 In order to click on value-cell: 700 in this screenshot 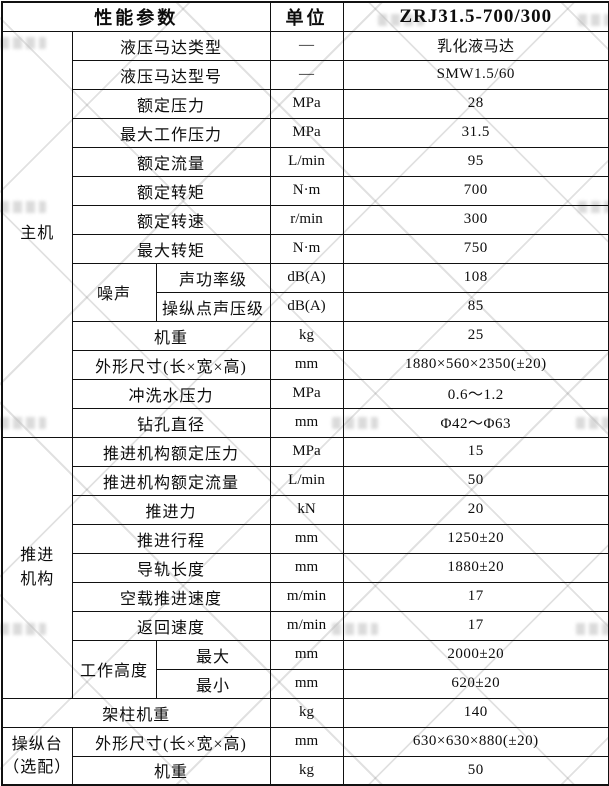, I will do `click(475, 190)`.